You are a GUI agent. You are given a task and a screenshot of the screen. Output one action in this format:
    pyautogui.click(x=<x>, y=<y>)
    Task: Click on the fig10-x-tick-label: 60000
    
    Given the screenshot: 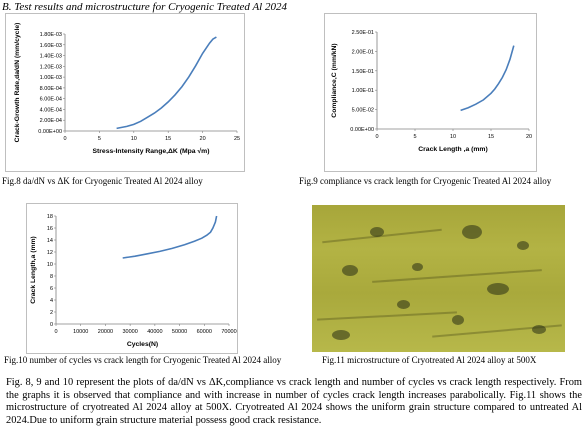 What is the action you would take?
    pyautogui.click(x=204, y=332)
    